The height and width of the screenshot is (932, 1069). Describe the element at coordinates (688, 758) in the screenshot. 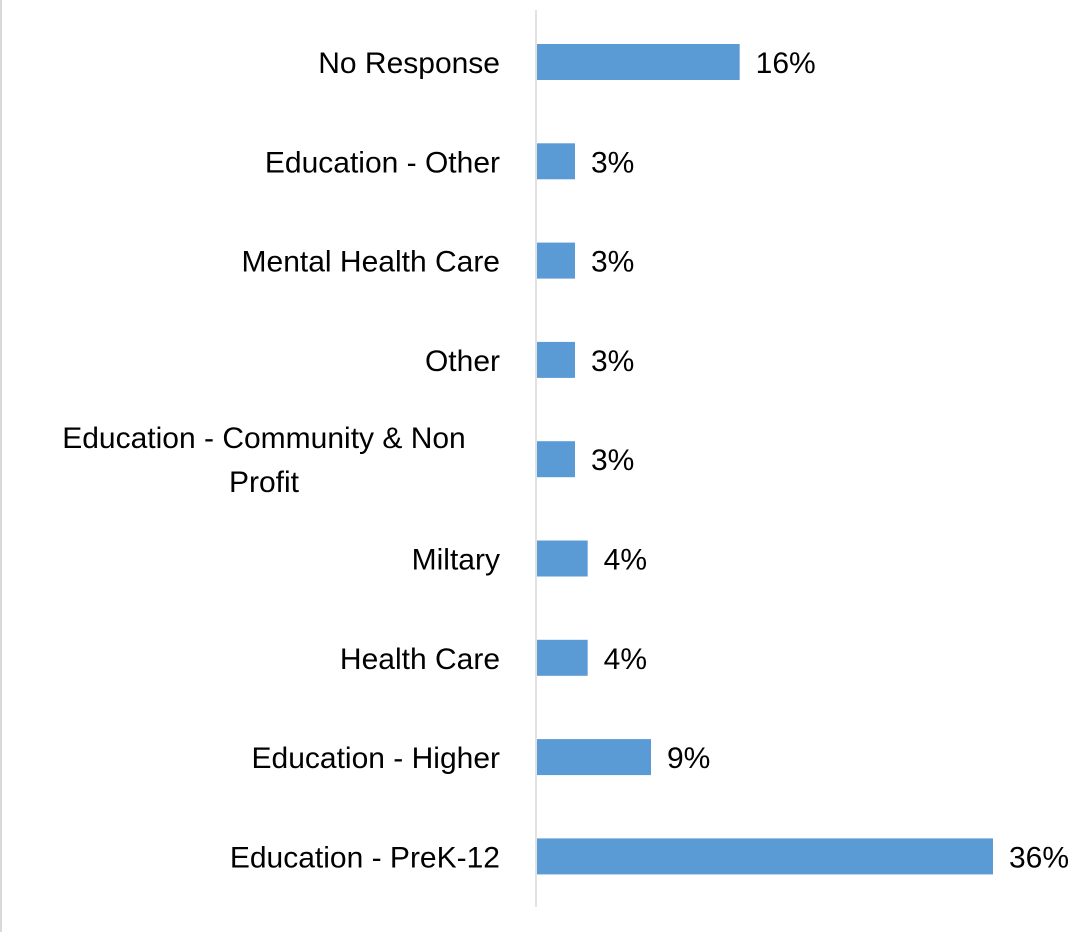

I see `value-label: 9%` at that location.